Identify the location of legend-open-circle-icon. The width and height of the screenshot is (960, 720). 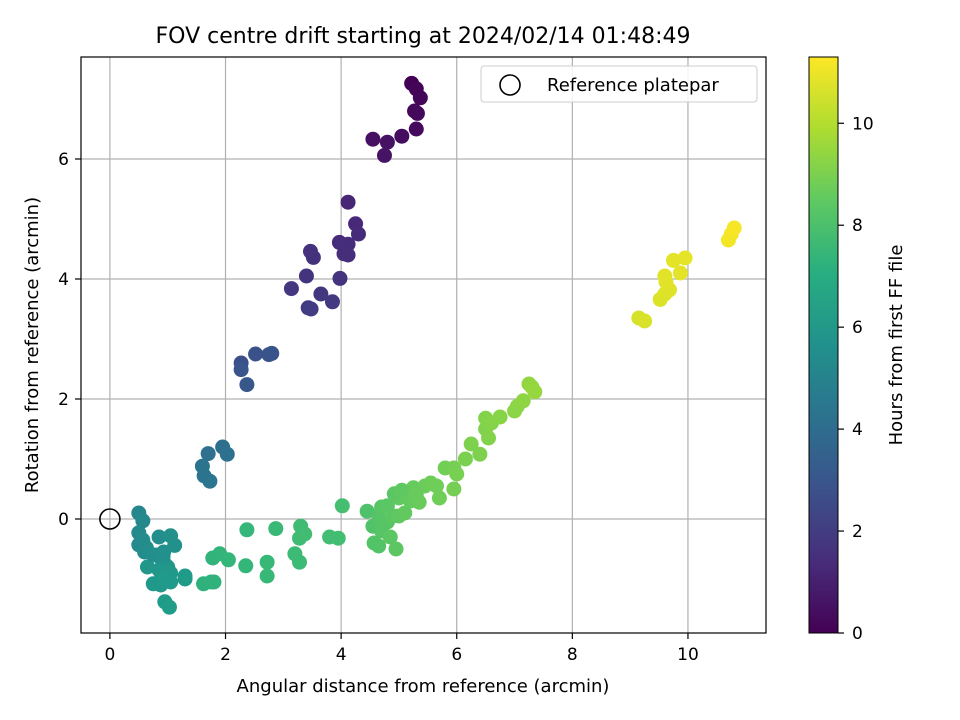
(510, 85).